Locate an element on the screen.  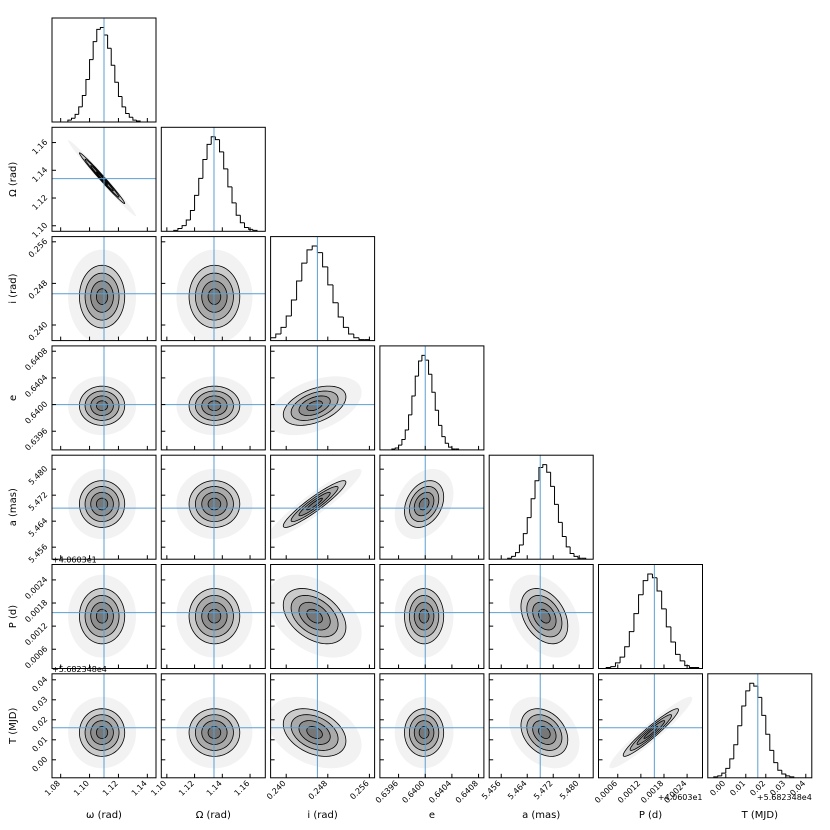
x-tick-label: 1.12 is located at coordinates (110, 788).